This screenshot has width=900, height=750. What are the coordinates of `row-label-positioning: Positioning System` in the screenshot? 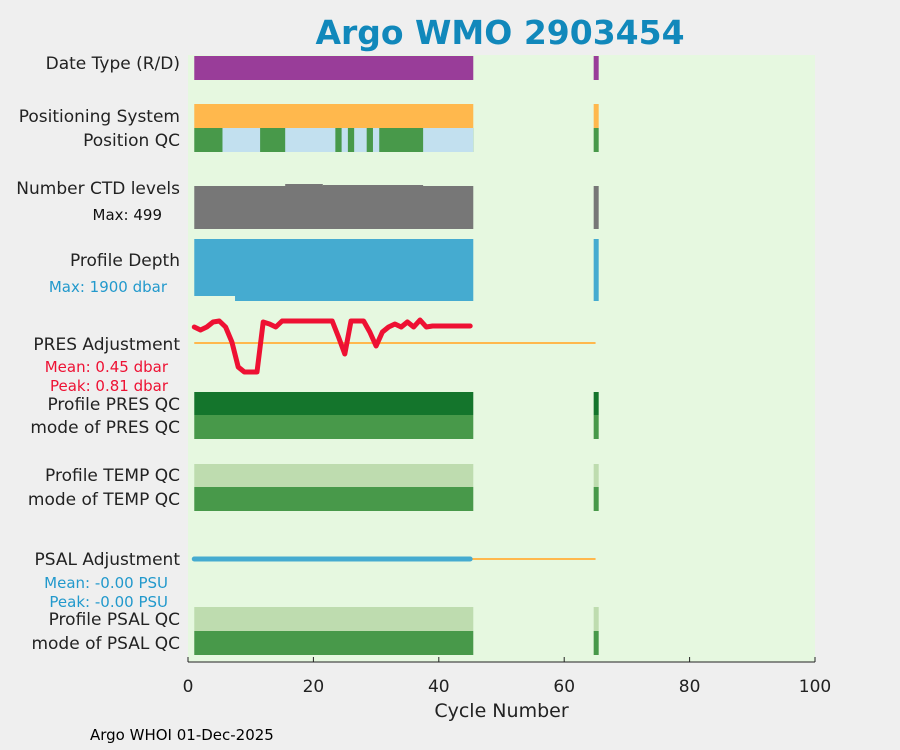 It's located at (99, 117).